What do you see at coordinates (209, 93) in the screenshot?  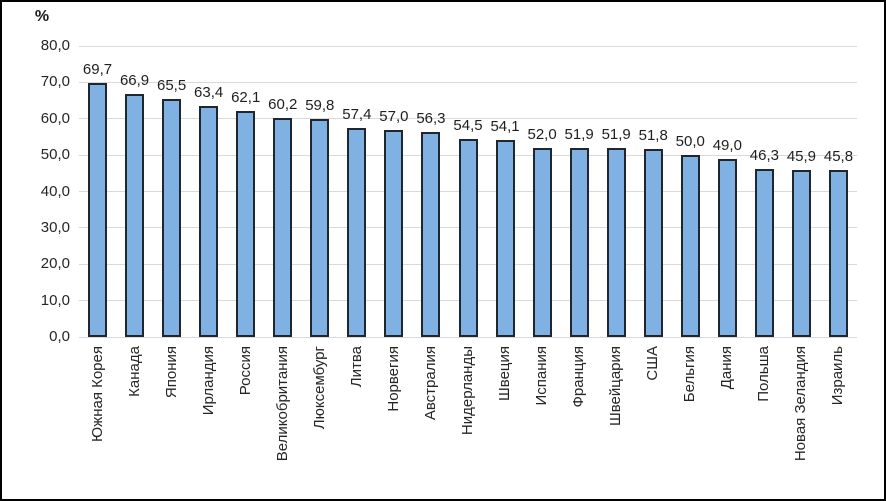 I see `bar-value-label: 63,4` at bounding box center [209, 93].